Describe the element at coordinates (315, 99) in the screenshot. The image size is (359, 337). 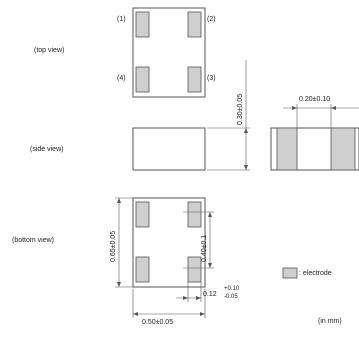
I see `end-width-dimension: 0.20±0.10` at that location.